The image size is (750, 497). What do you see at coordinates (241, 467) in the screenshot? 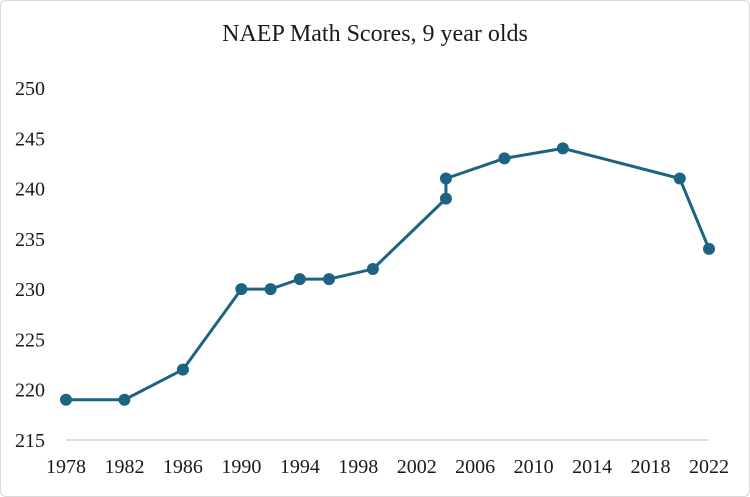
I see `x-tick-label: 1990` at bounding box center [241, 467].